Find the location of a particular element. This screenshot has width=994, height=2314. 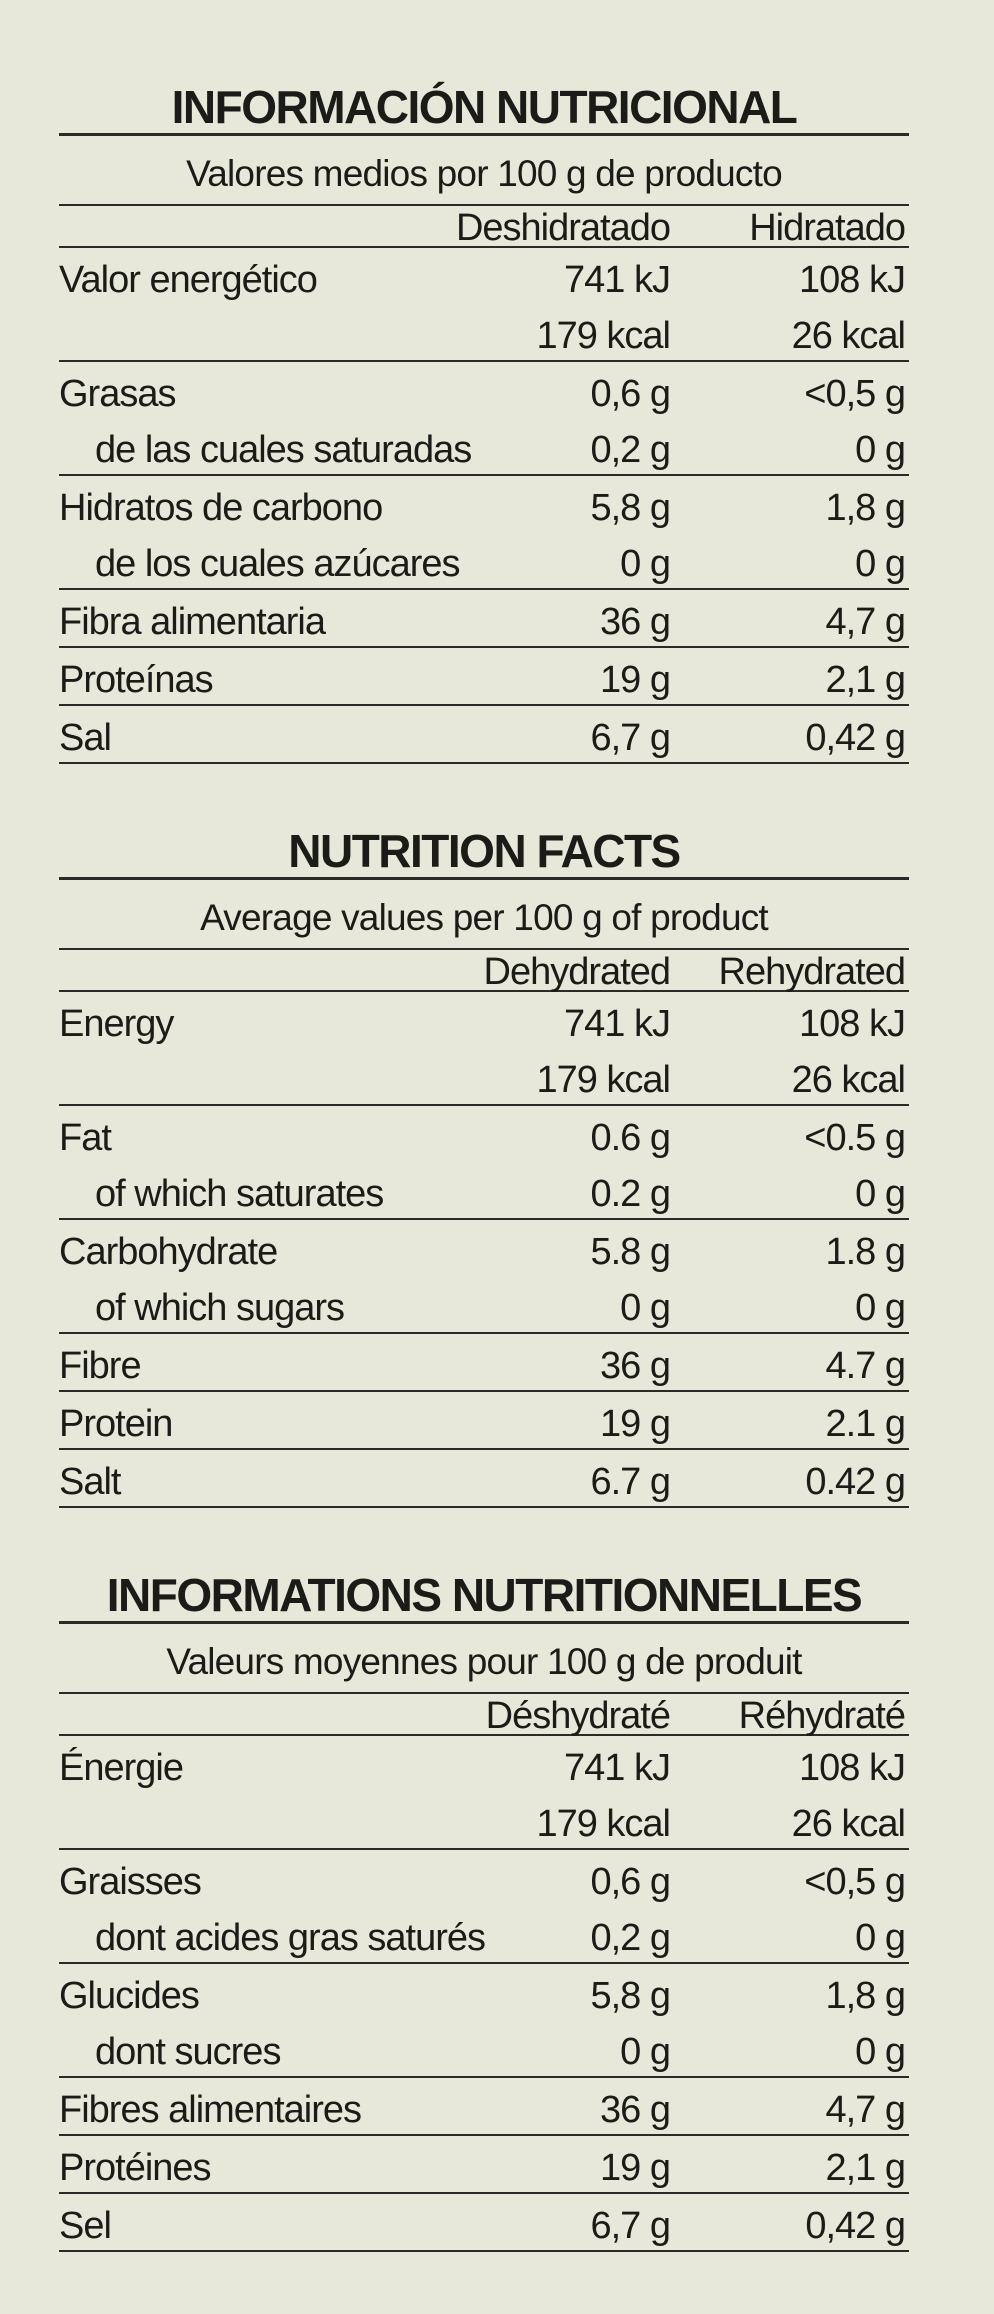

nutrient-label: Glucides is located at coordinates (129, 1996).